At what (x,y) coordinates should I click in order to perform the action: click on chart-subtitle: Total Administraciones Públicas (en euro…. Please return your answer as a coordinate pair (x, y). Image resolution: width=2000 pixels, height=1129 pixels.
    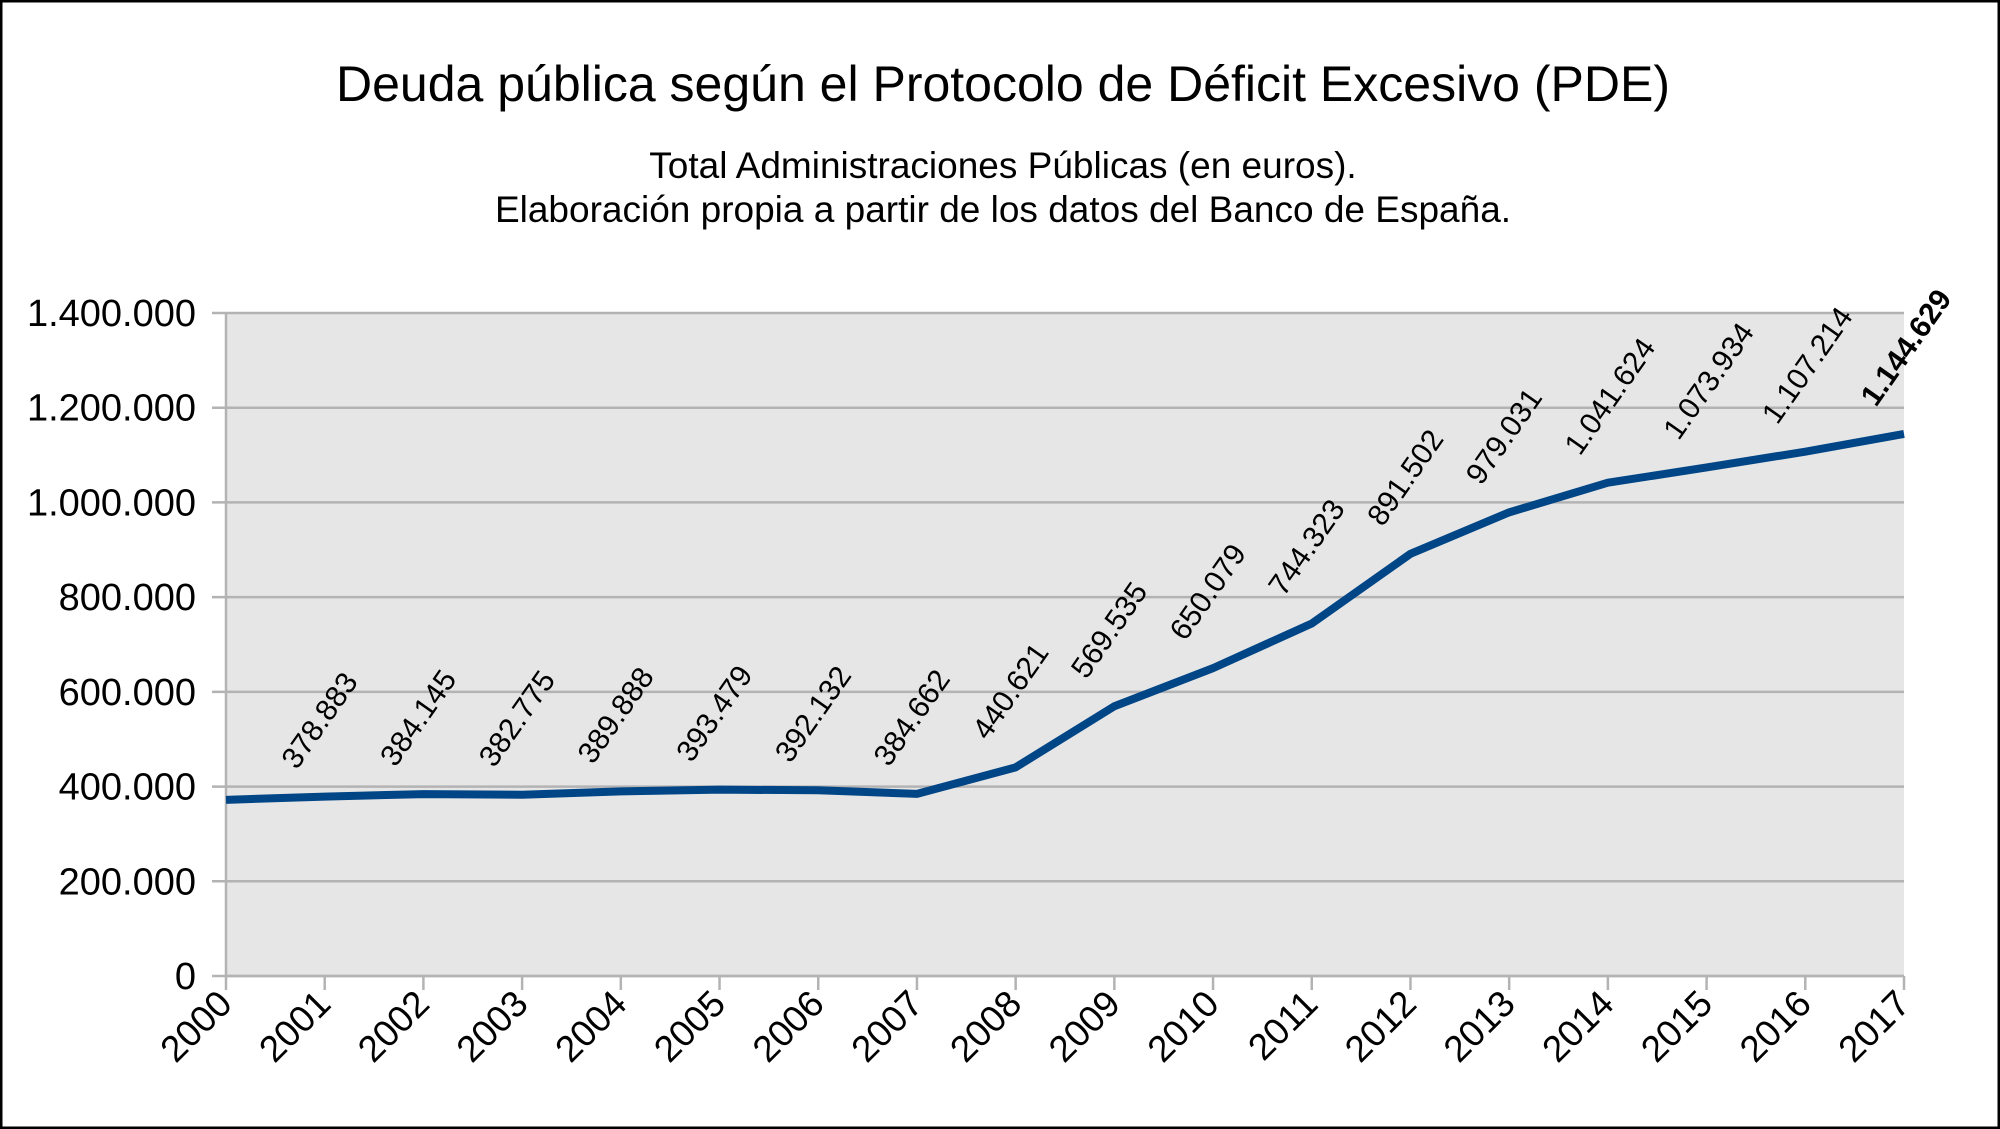
    Looking at the image, I should click on (1002, 165).